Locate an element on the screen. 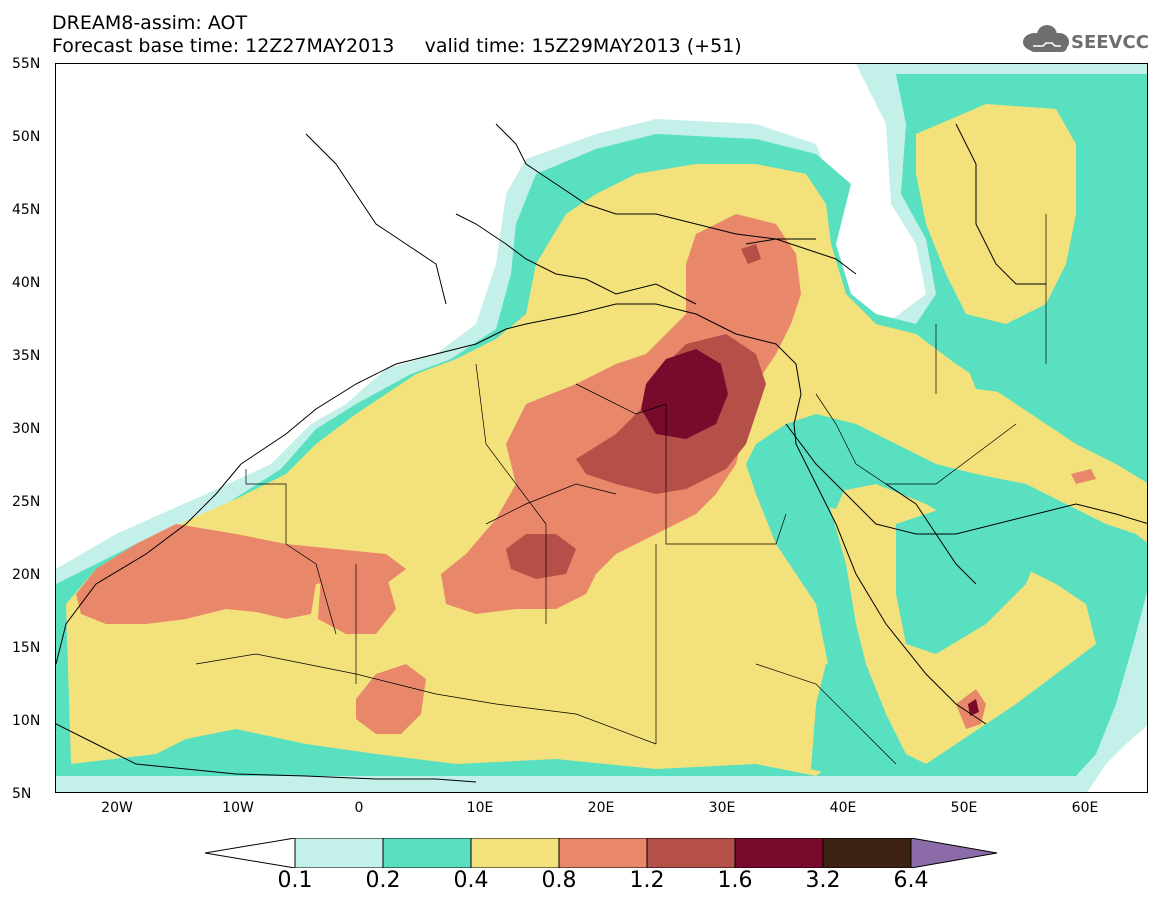 This screenshot has height=905, width=1165. lat-label: 30N is located at coordinates (26, 429).